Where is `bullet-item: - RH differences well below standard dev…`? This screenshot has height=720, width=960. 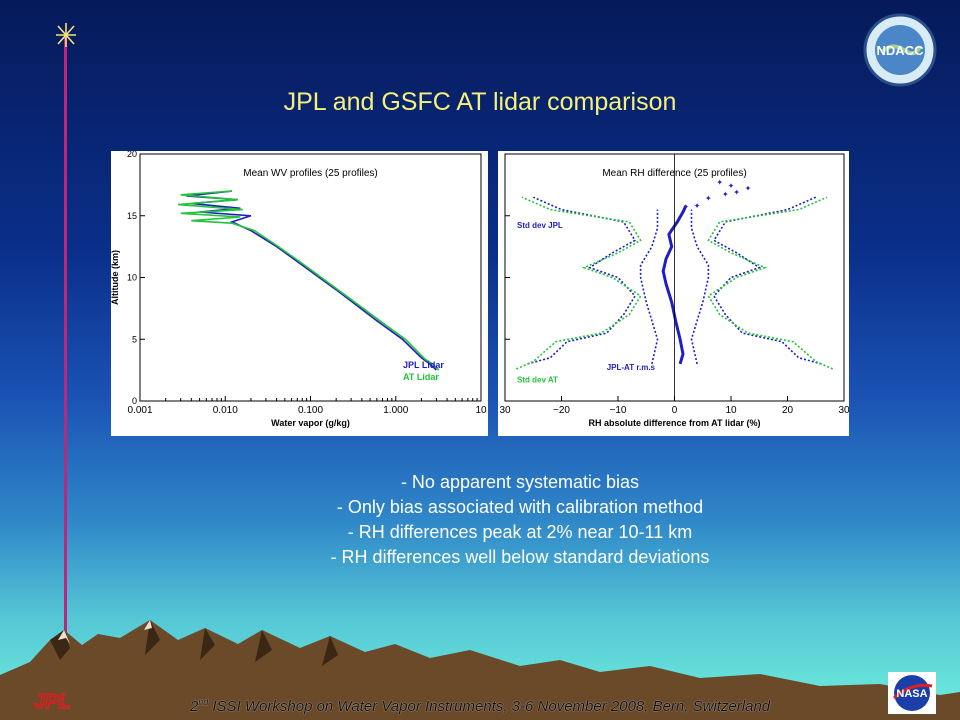
bullet-item: - RH differences well below standard dev… is located at coordinates (520, 557).